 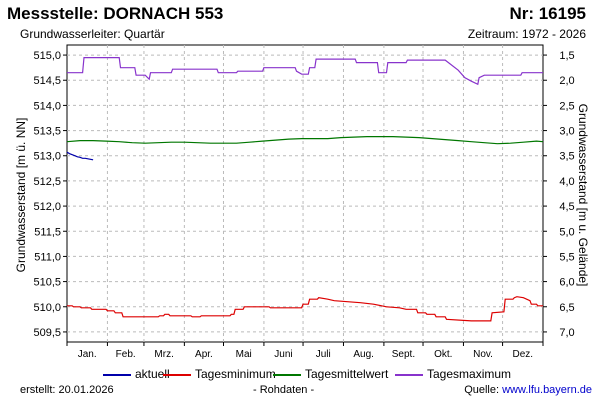 What do you see at coordinates (443, 354) in the screenshot?
I see `x-tick-label: Okt.` at bounding box center [443, 354].